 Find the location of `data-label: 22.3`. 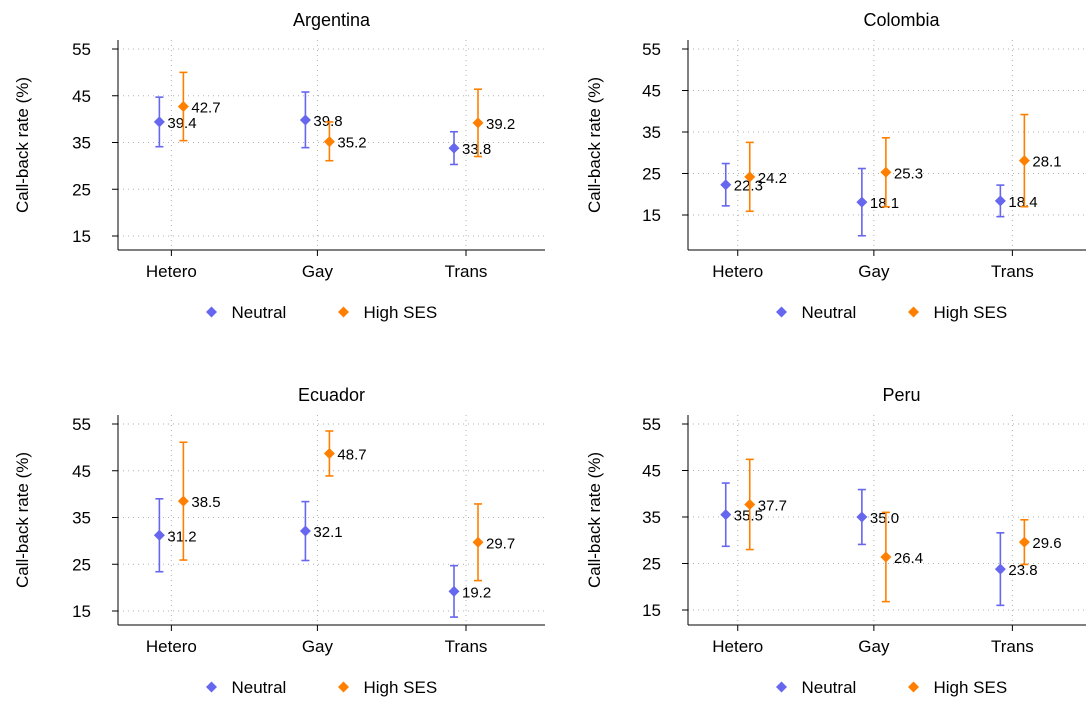

data-label: 22.3 is located at coordinates (748, 186).